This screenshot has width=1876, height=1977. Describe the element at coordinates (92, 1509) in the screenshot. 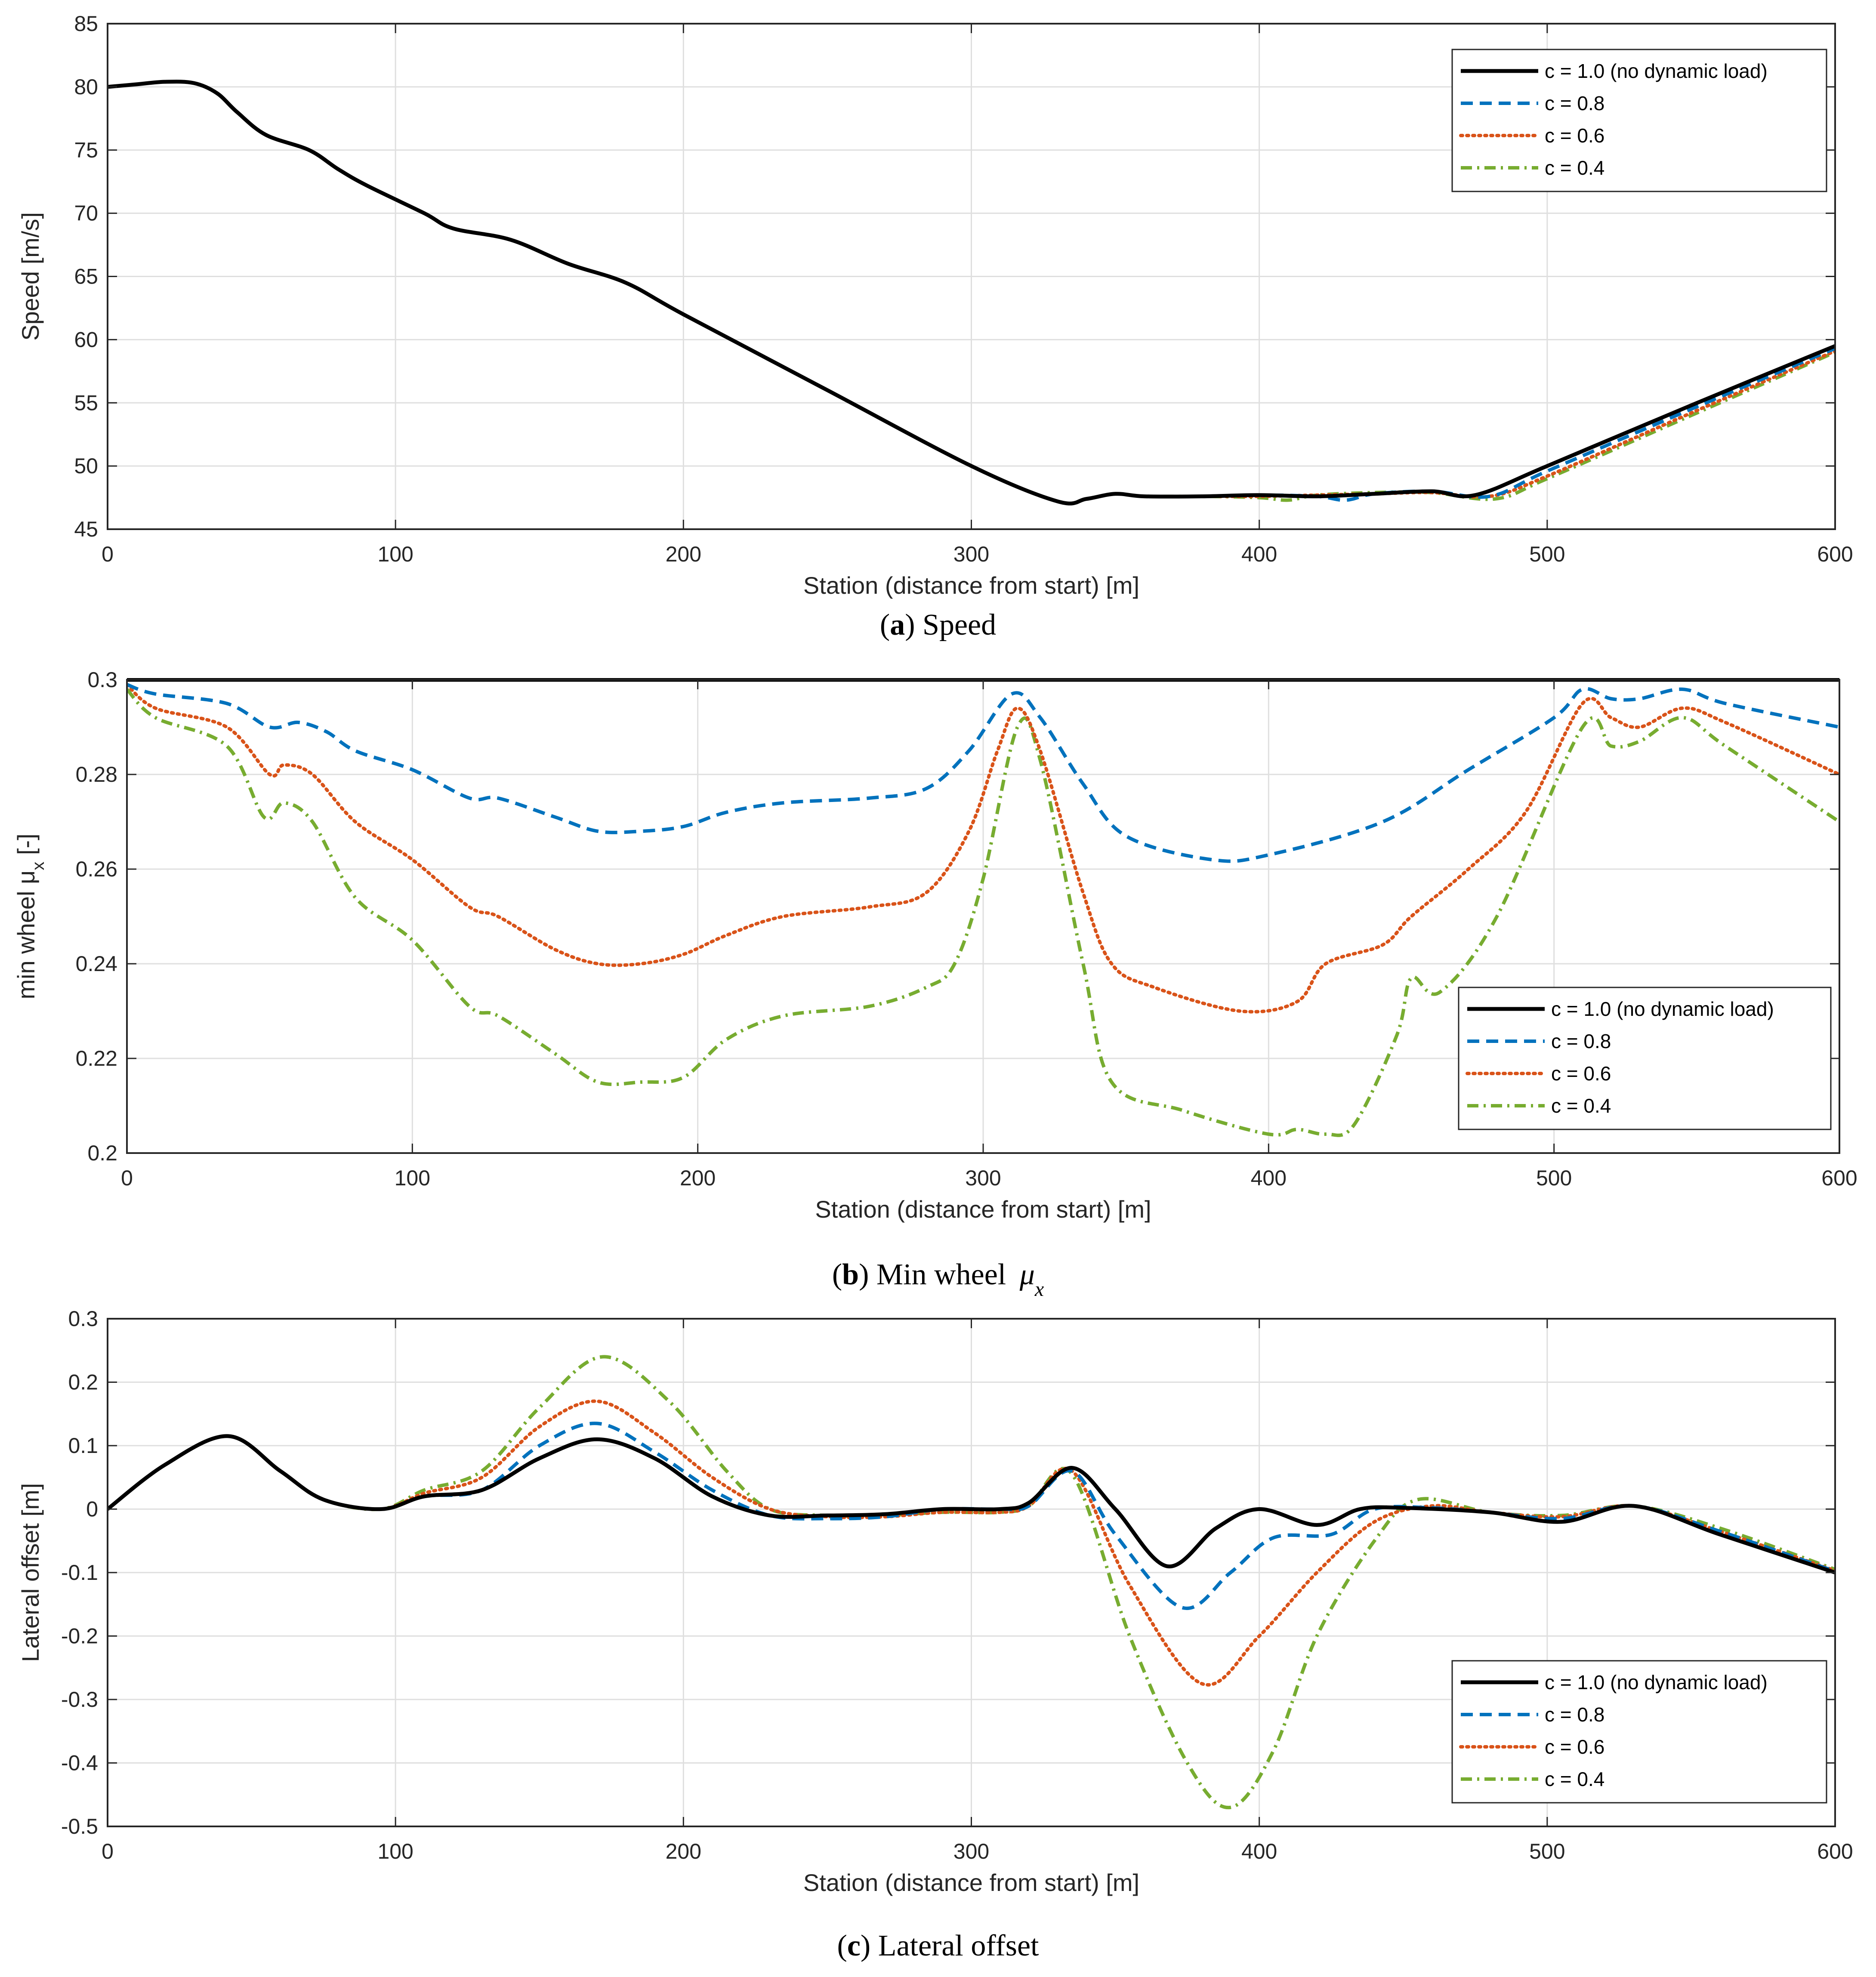

I see `y-tick-label: 0` at that location.